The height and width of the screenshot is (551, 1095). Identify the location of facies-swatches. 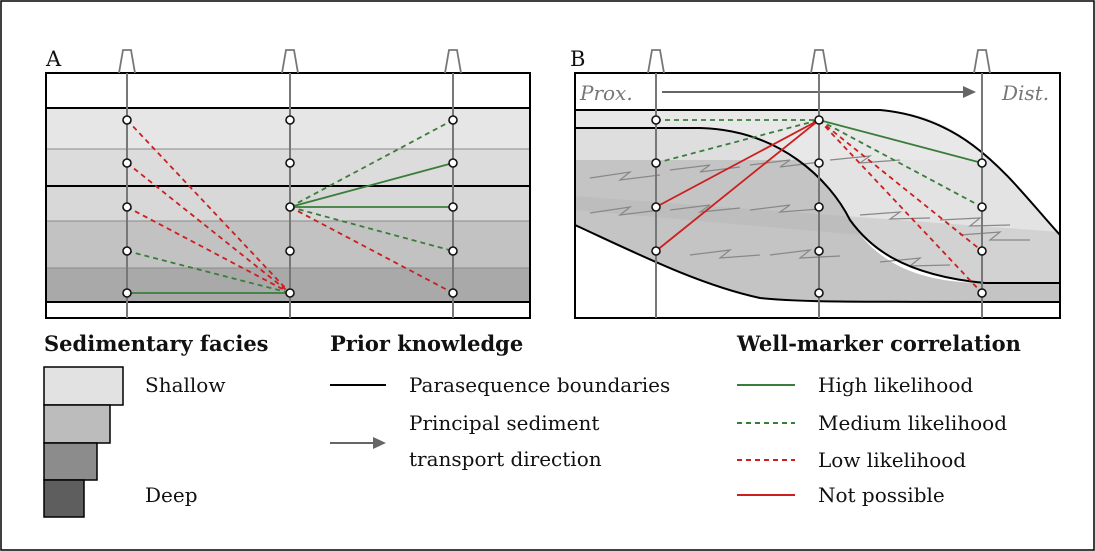
(83, 442).